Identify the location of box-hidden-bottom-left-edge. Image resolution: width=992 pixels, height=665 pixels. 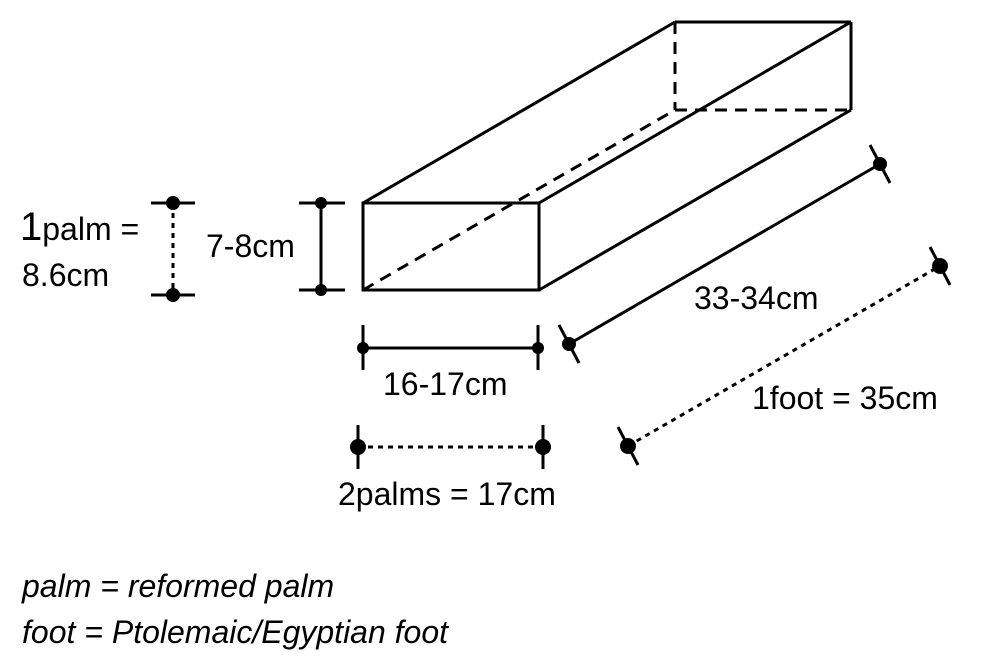
(519, 200).